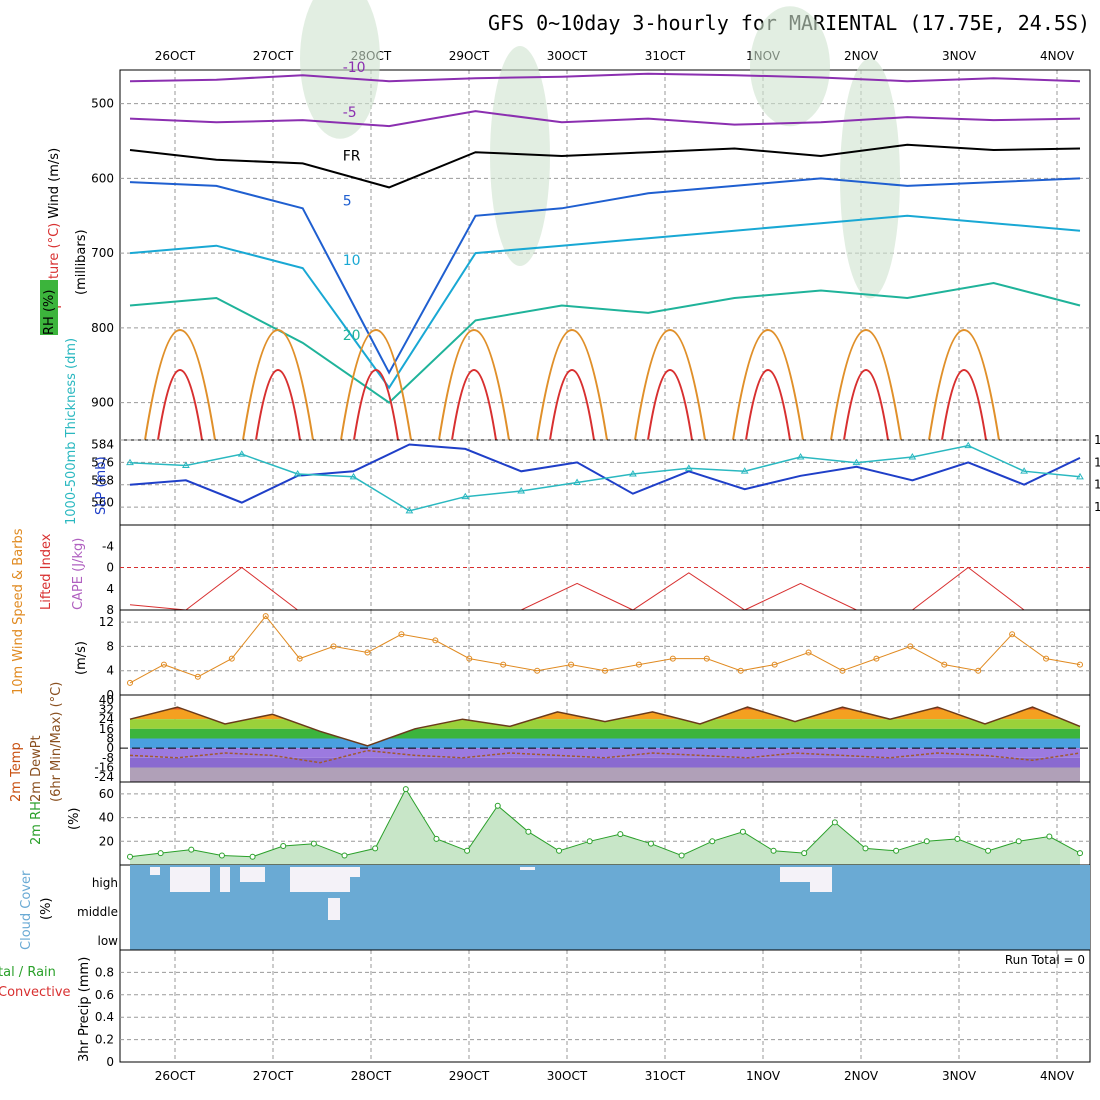 The width and height of the screenshot is (1100, 1100). Describe the element at coordinates (102, 503) in the screenshot. I see `y-tick-label-thickness: 560` at that location.